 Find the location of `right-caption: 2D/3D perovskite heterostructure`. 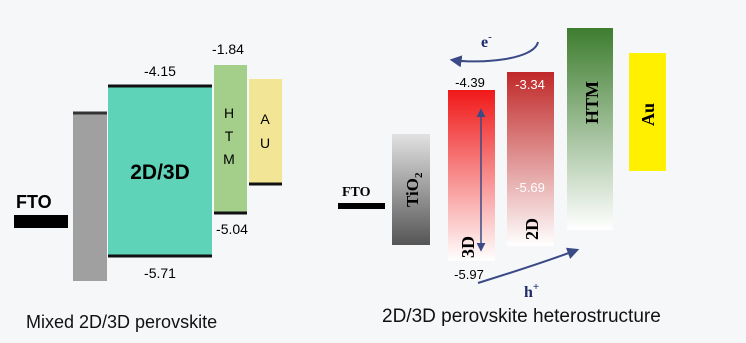

right-caption: 2D/3D perovskite heterostructure is located at coordinates (521, 316).